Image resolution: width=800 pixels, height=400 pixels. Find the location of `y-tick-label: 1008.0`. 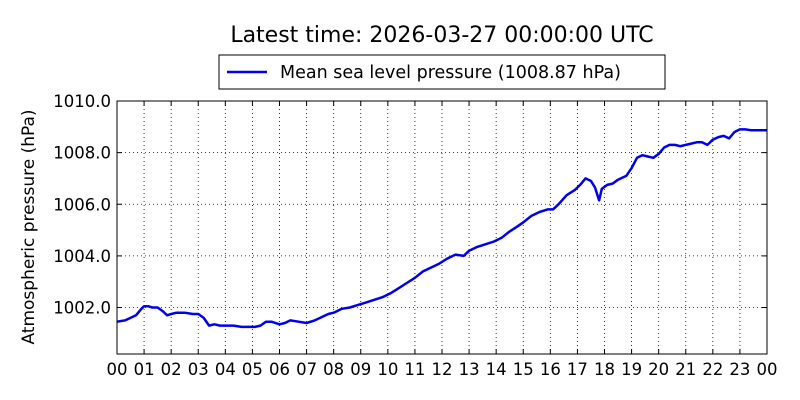

y-tick-label: 1008.0 is located at coordinates (82, 153).